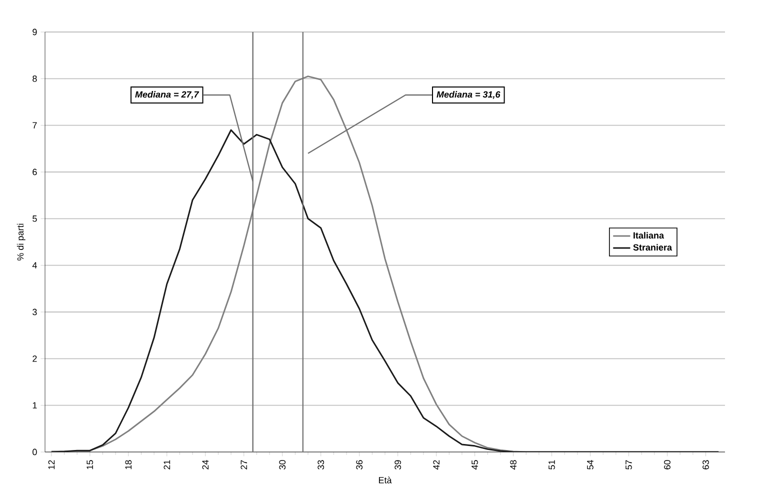  I want to click on legend-label: Straniera, so click(652, 247).